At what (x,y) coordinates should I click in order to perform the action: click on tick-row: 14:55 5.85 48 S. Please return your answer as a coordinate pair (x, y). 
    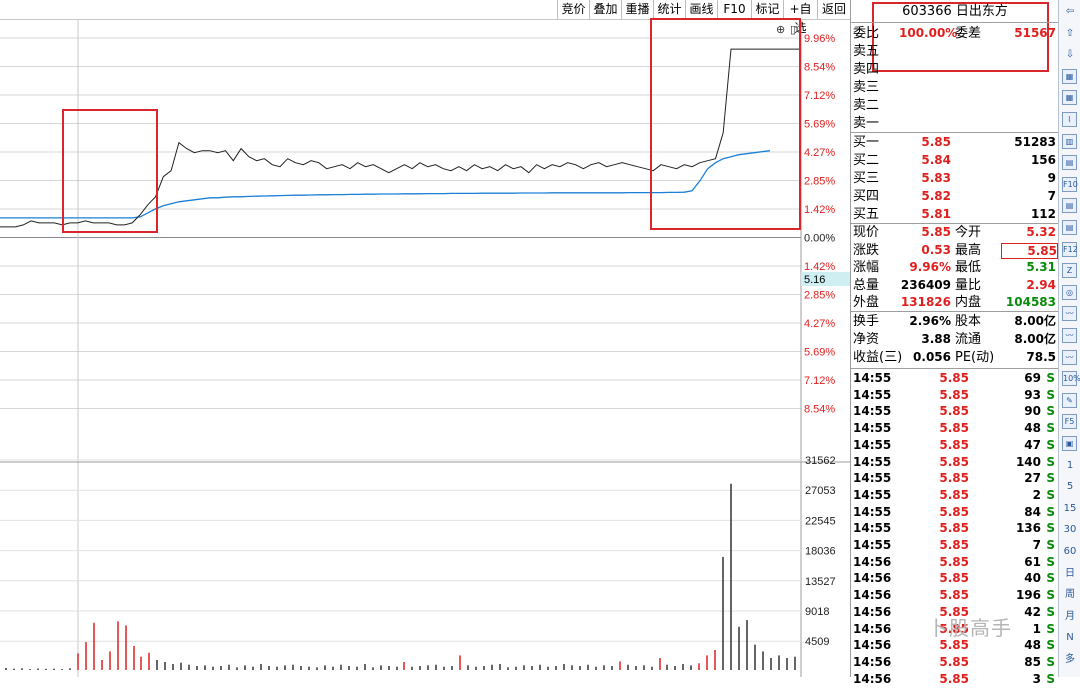
    Looking at the image, I should click on (955, 428).